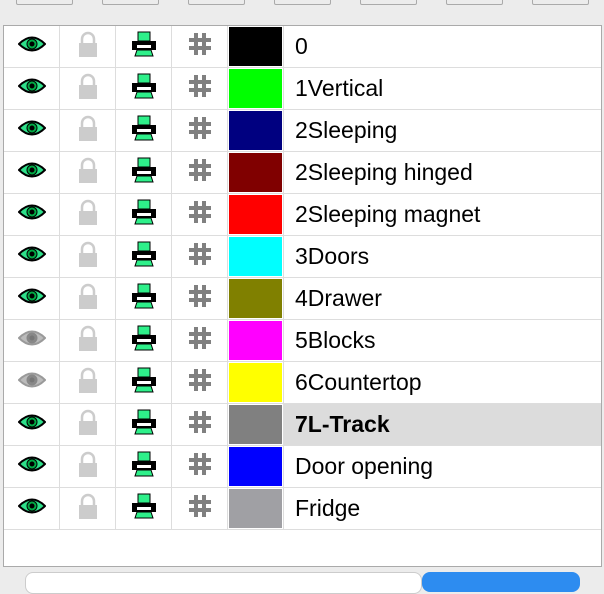 The image size is (604, 594). What do you see at coordinates (302, 89) in the screenshot?
I see `layer-row: 1Vertical` at bounding box center [302, 89].